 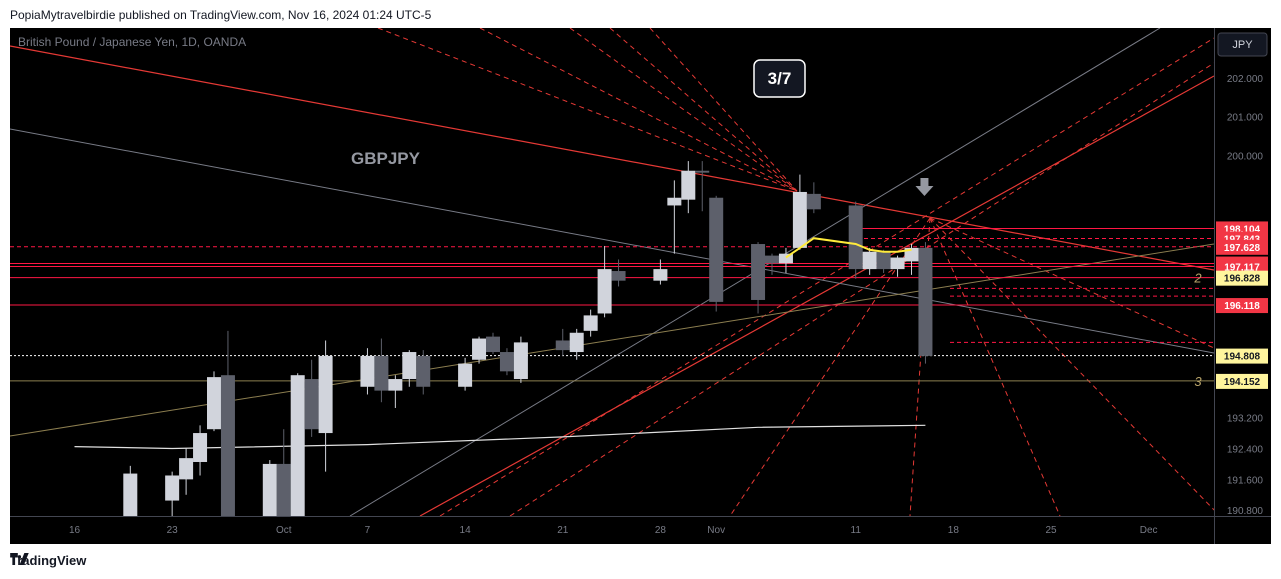 What do you see at coordinates (661, 530) in the screenshot?
I see `x-tick-label-6: 28` at bounding box center [661, 530].